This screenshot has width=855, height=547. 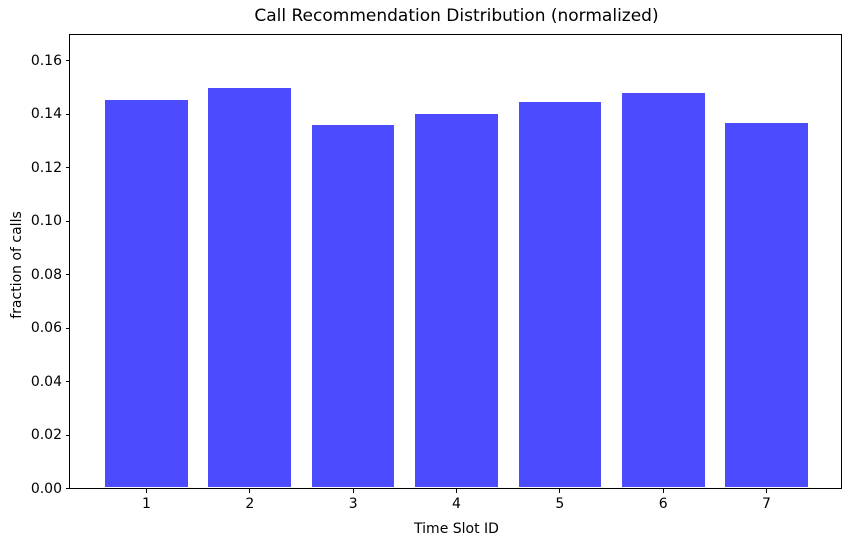 I want to click on x-tick-label: 3, so click(x=353, y=503).